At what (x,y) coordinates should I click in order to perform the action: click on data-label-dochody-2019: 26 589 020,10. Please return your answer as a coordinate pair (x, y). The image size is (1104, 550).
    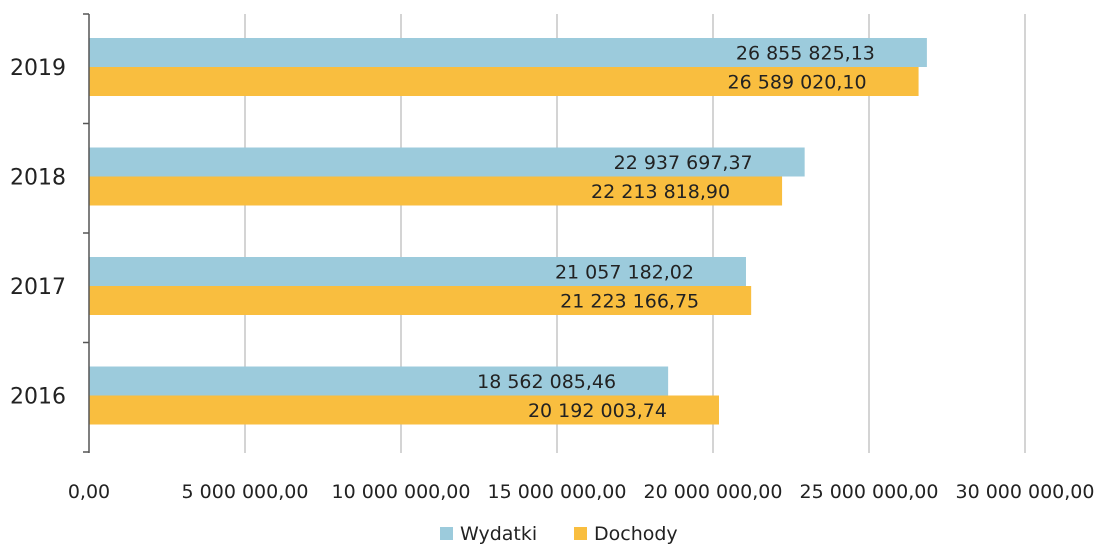
    Looking at the image, I should click on (797, 83).